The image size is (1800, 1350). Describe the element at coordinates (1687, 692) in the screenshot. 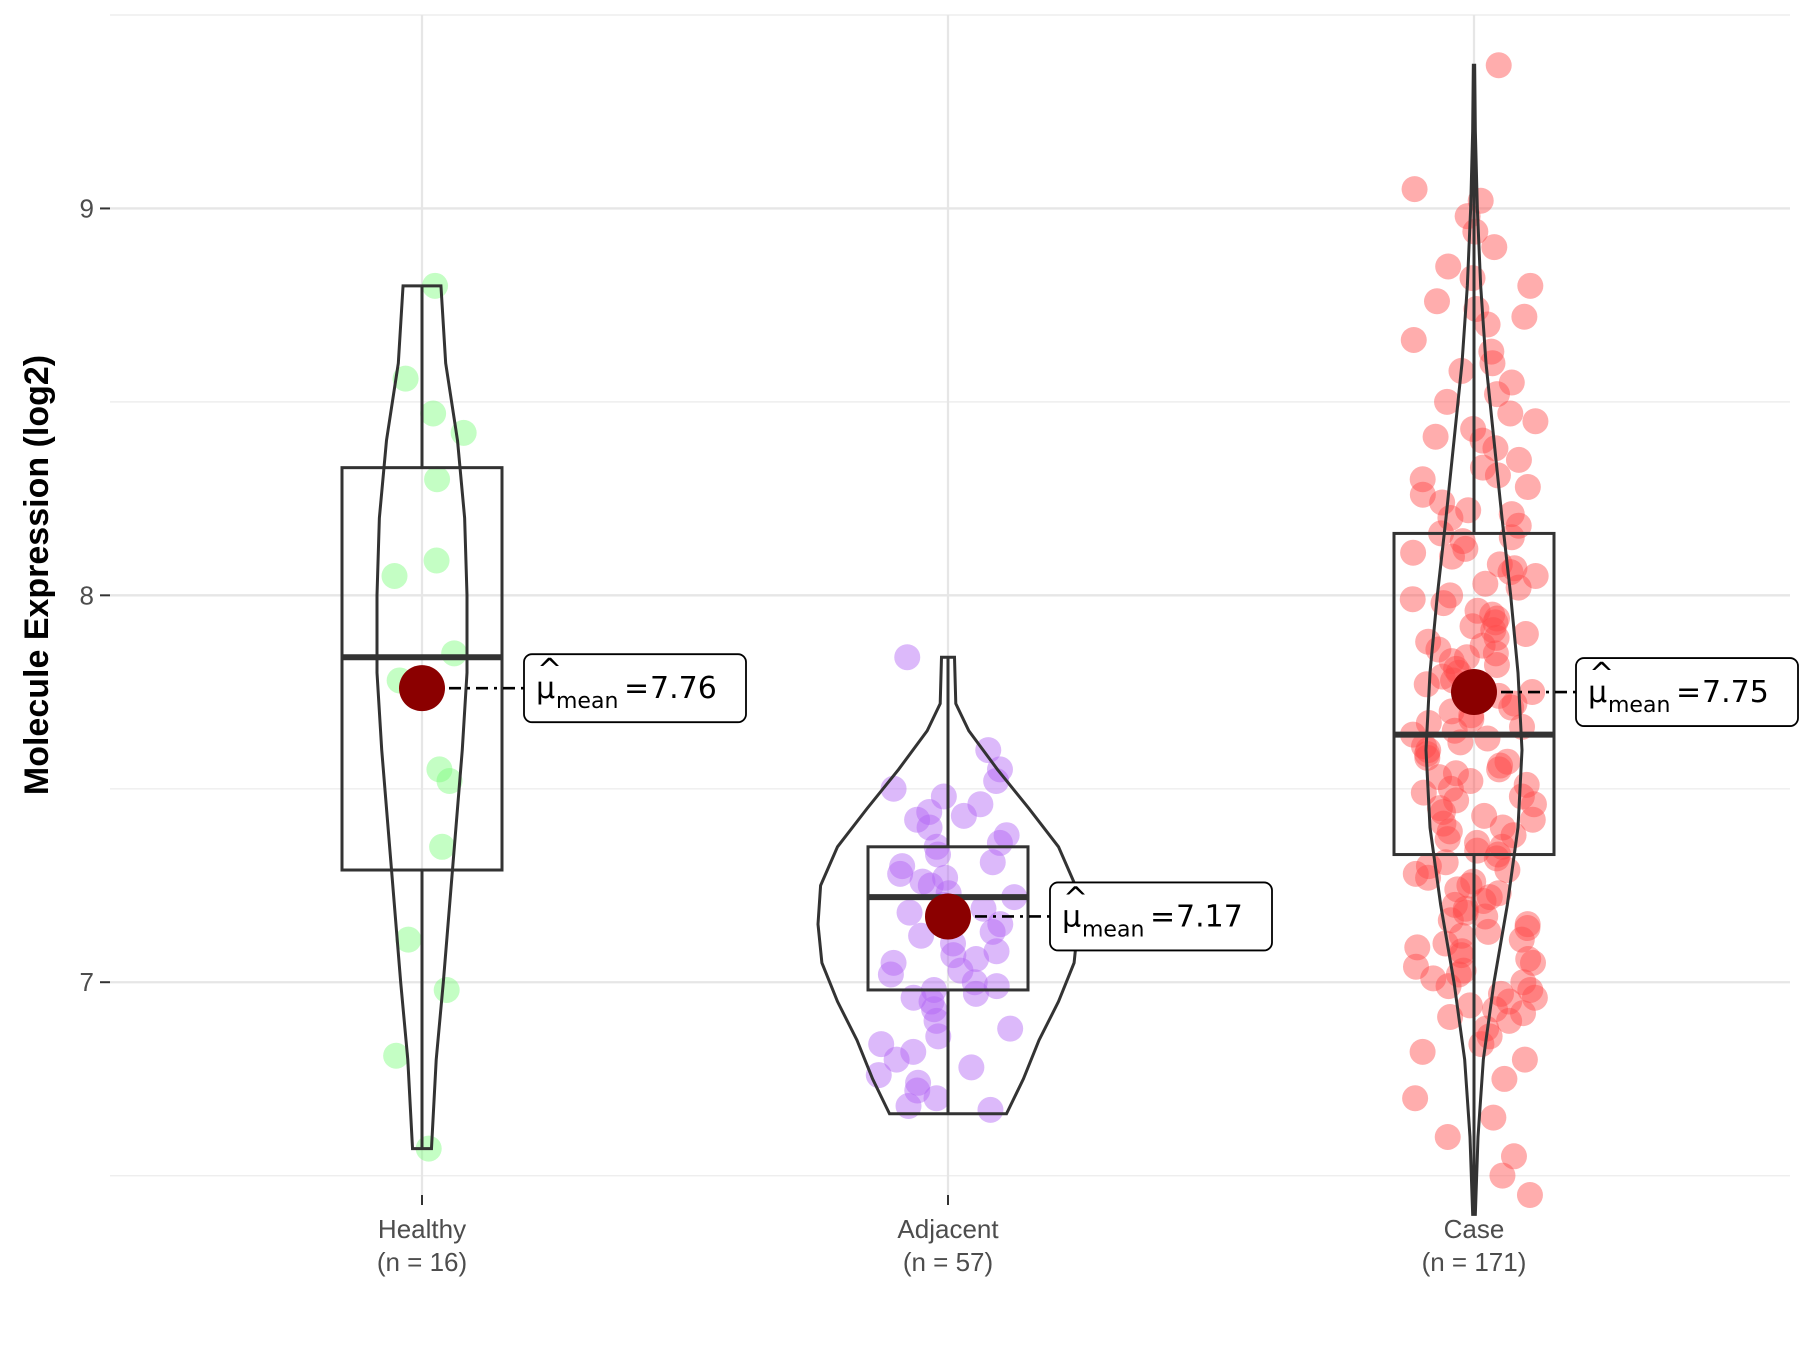

I see `mean-label-box` at that location.